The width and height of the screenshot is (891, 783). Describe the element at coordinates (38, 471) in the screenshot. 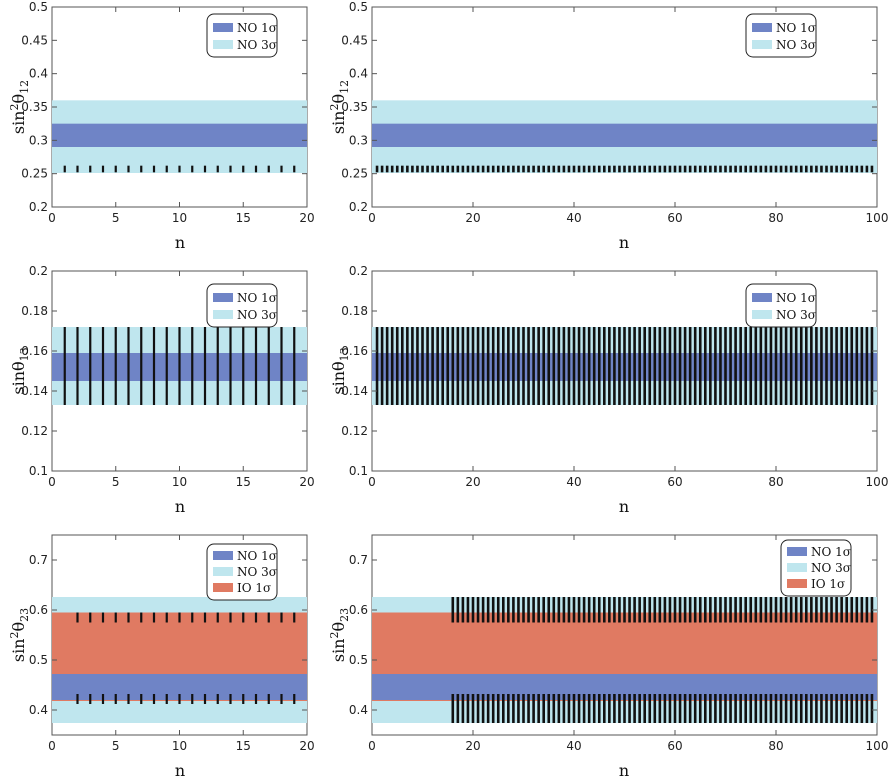

I see `y-tick-label: 0.1` at that location.